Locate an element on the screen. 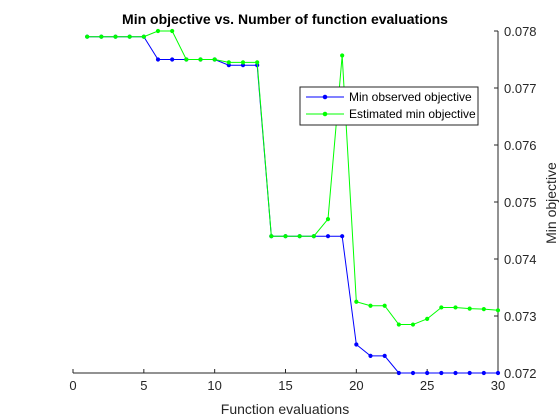 The width and height of the screenshot is (560, 420). y-axis-label: Min objective is located at coordinates (551, 203).